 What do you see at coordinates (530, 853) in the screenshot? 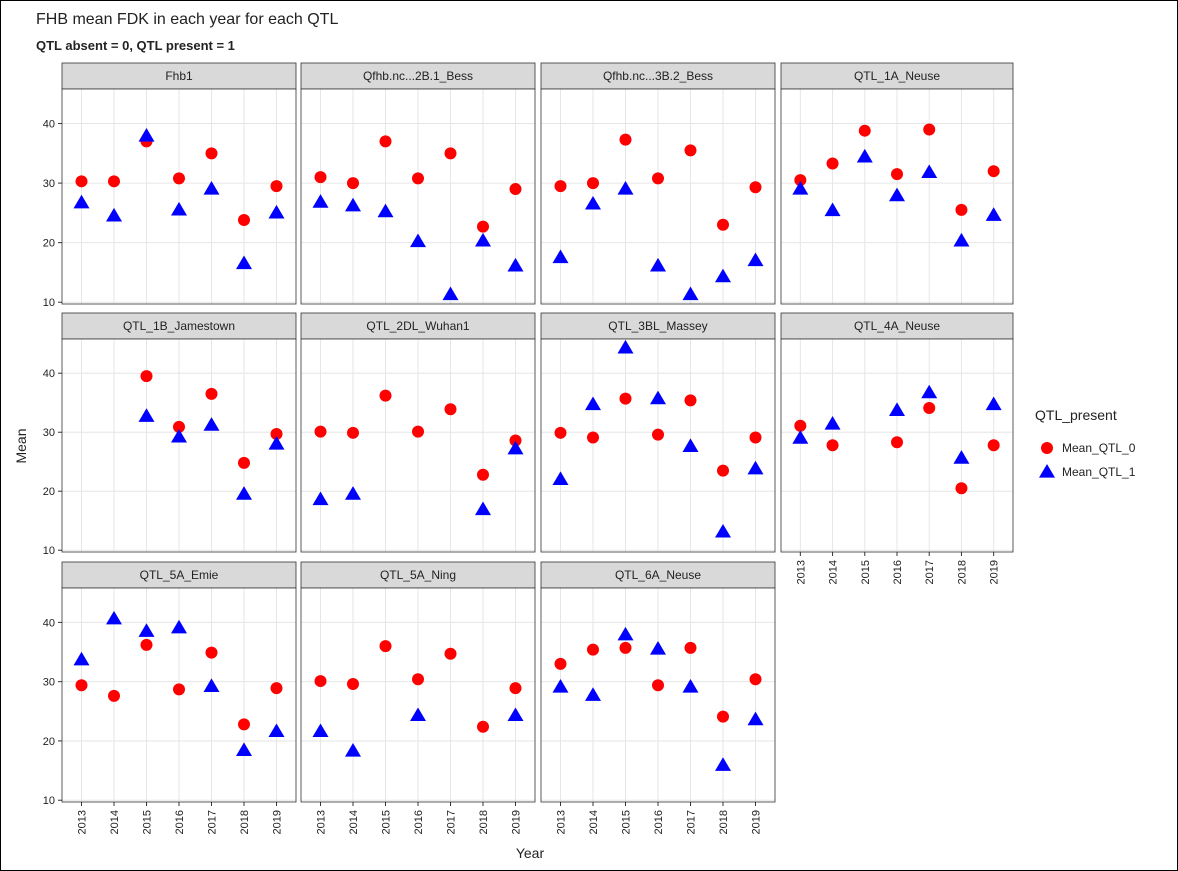
I see `x-axis-label: Year` at bounding box center [530, 853].